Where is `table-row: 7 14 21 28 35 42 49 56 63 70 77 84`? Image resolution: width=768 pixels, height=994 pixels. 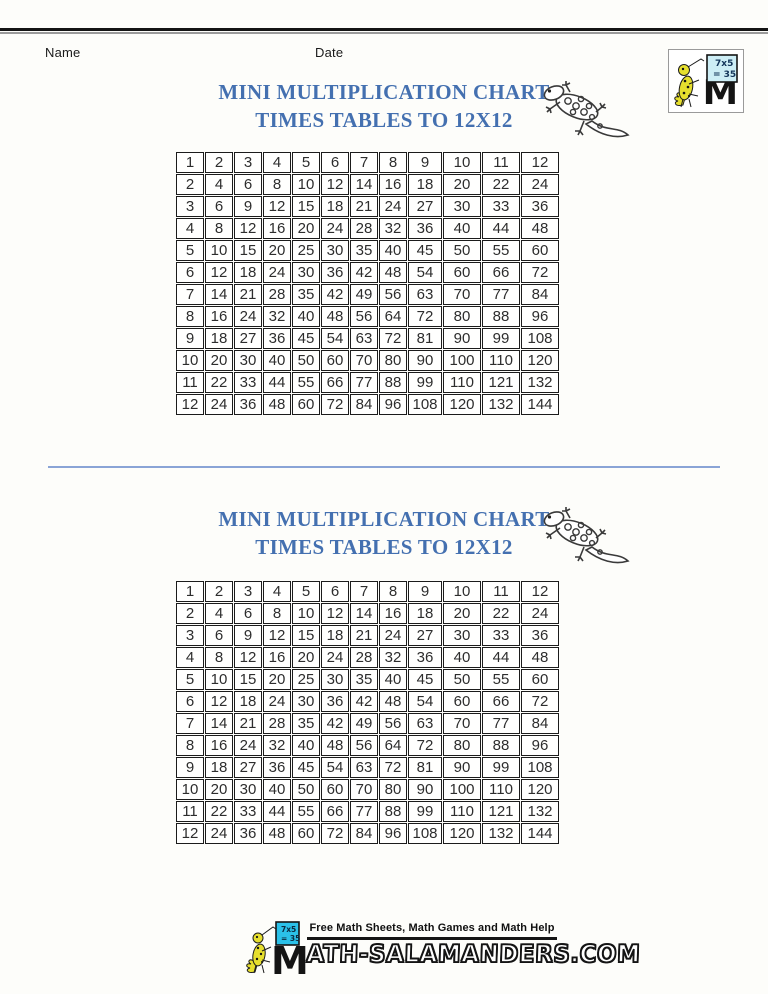
table-row: 7 14 21 28 35 42 49 56 63 70 77 84 is located at coordinates (367, 294).